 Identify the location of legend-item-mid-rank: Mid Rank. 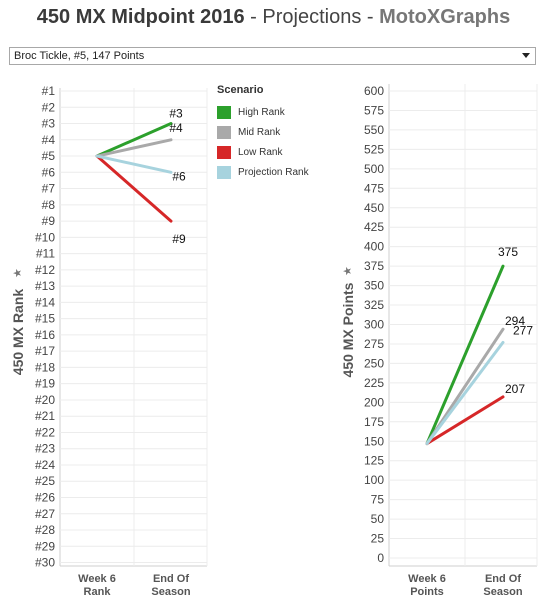
(263, 132).